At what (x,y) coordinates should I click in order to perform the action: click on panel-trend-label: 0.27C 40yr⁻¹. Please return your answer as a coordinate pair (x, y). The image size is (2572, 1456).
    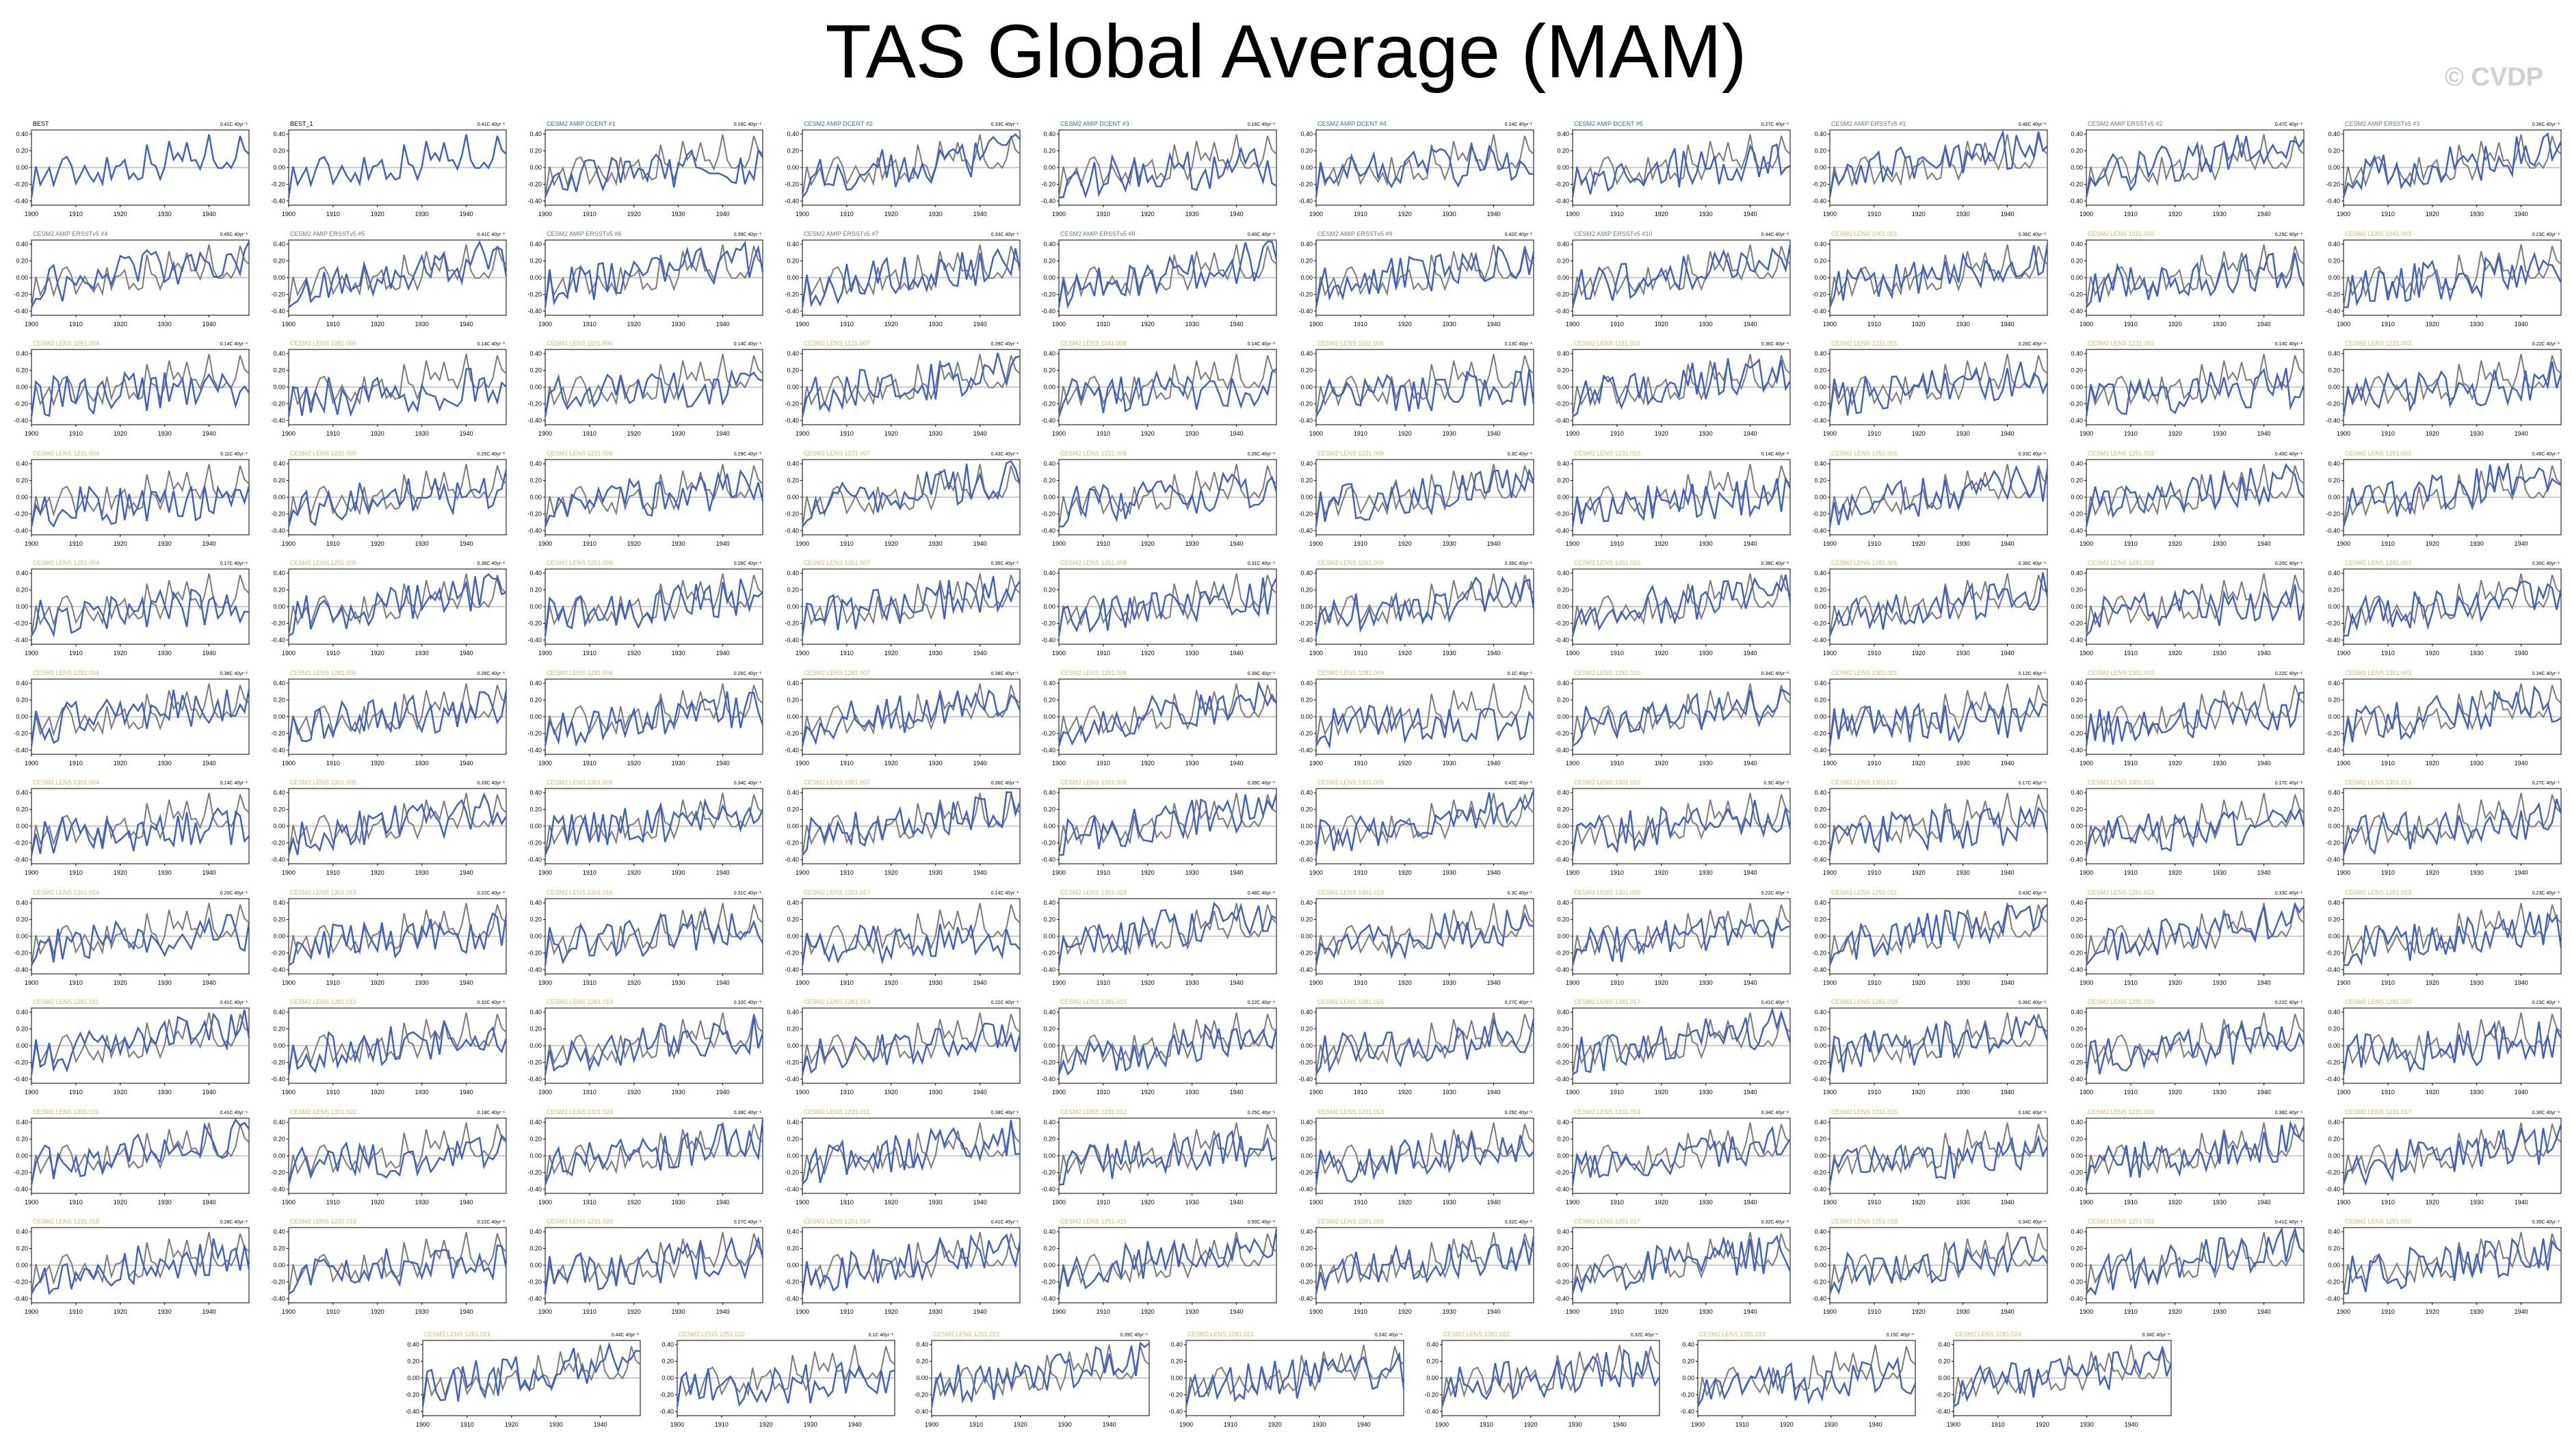
    Looking at the image, I should click on (2546, 783).